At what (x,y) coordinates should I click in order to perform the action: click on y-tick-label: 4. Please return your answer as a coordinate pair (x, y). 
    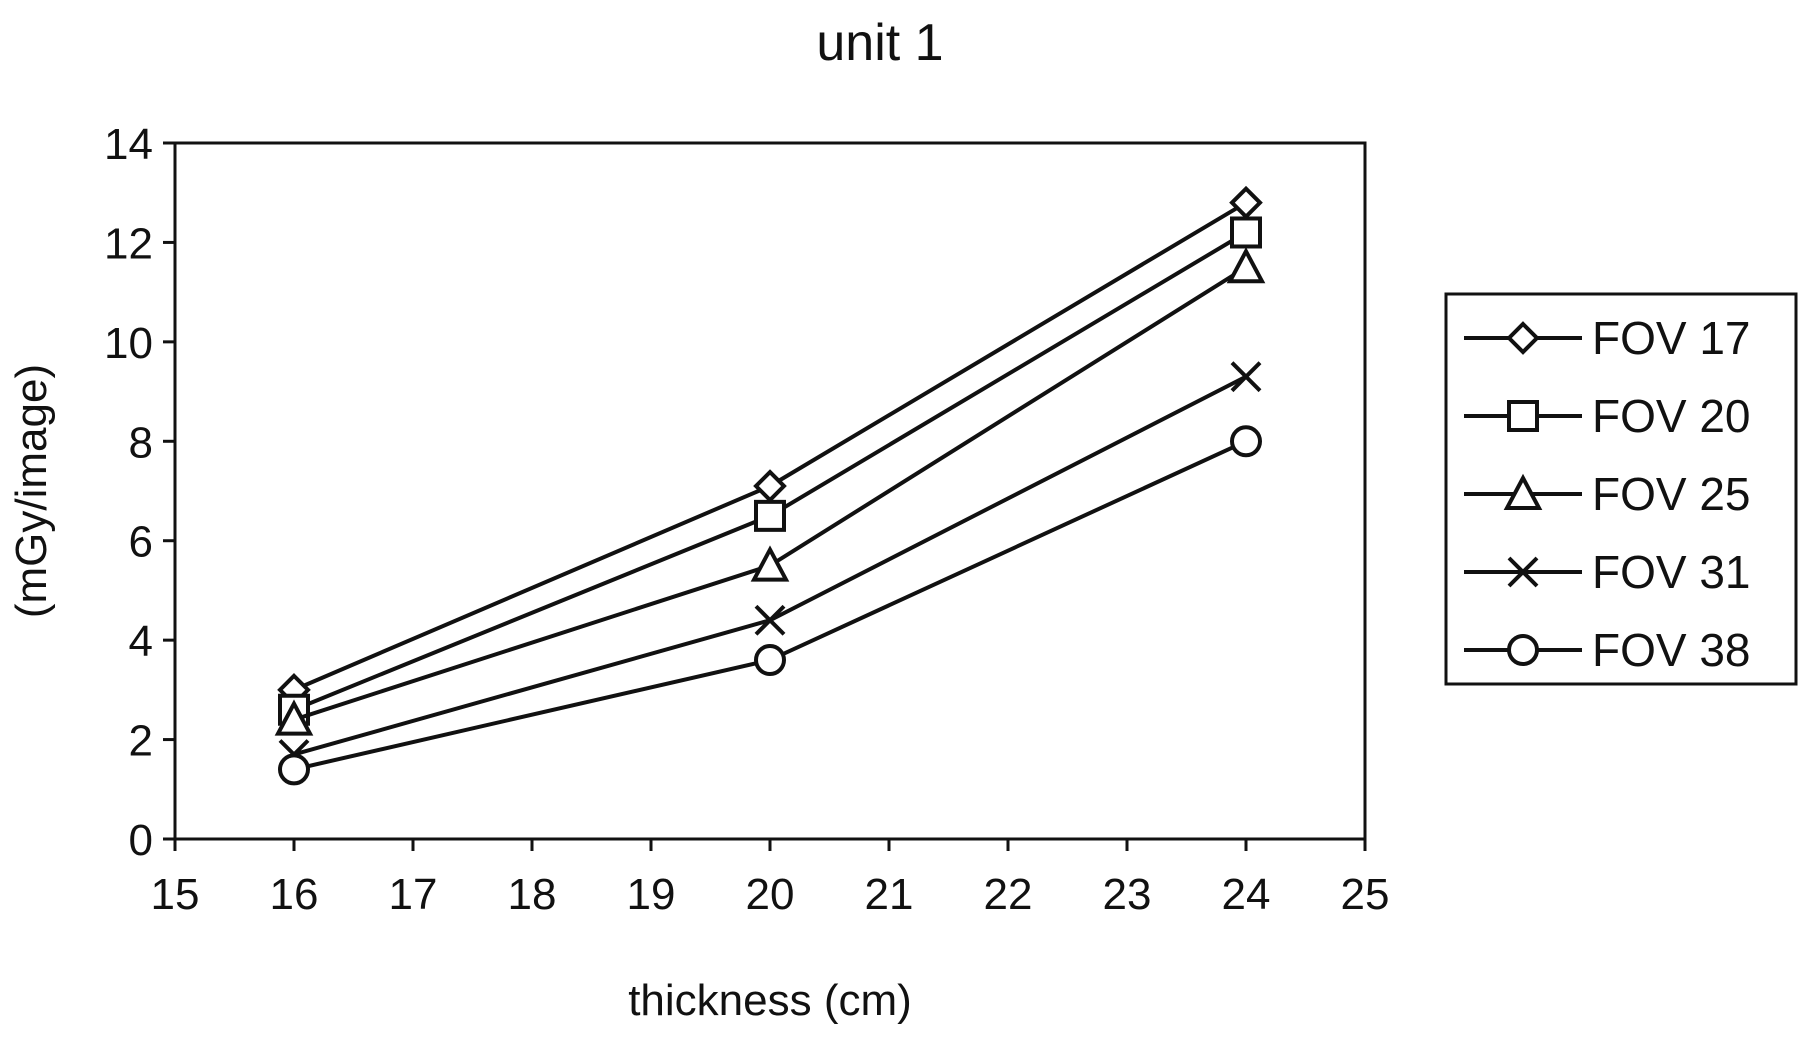
    Looking at the image, I should click on (141, 641).